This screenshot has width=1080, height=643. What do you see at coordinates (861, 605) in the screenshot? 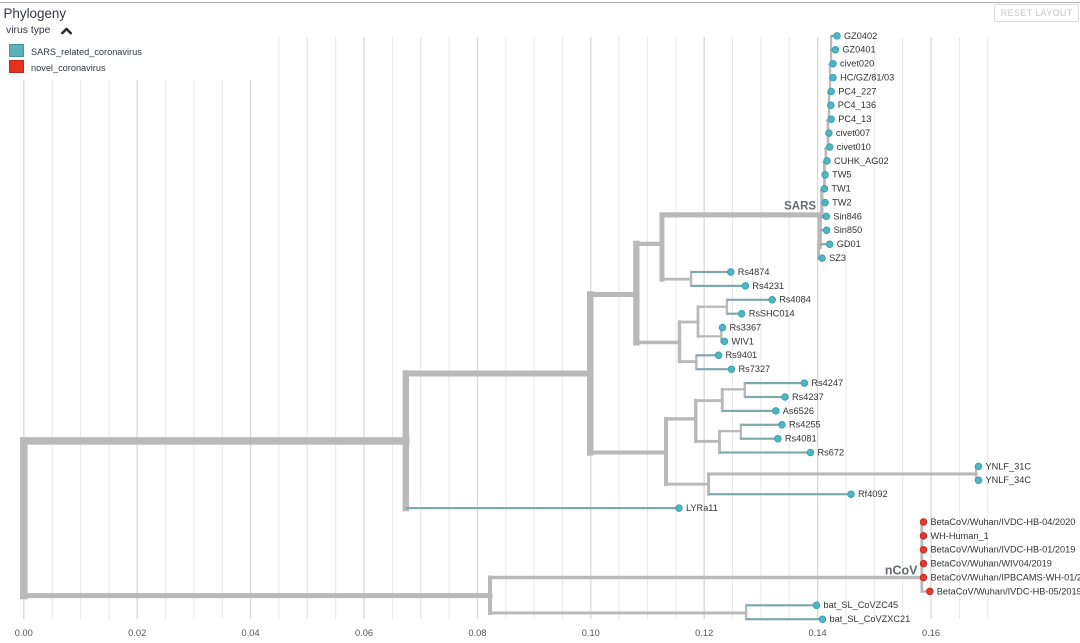
I see `svg-text: bat_SL_CoVZC45` at bounding box center [861, 605].